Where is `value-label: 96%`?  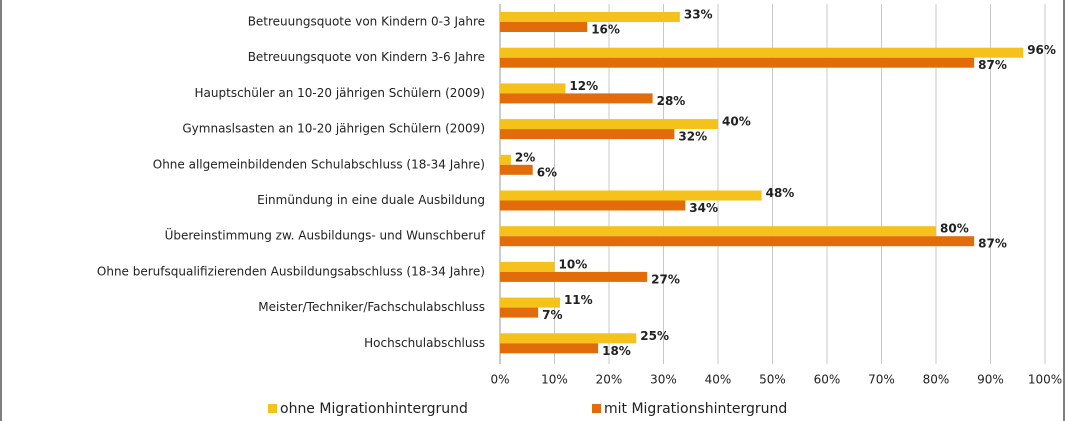 value-label: 96% is located at coordinates (1041, 50).